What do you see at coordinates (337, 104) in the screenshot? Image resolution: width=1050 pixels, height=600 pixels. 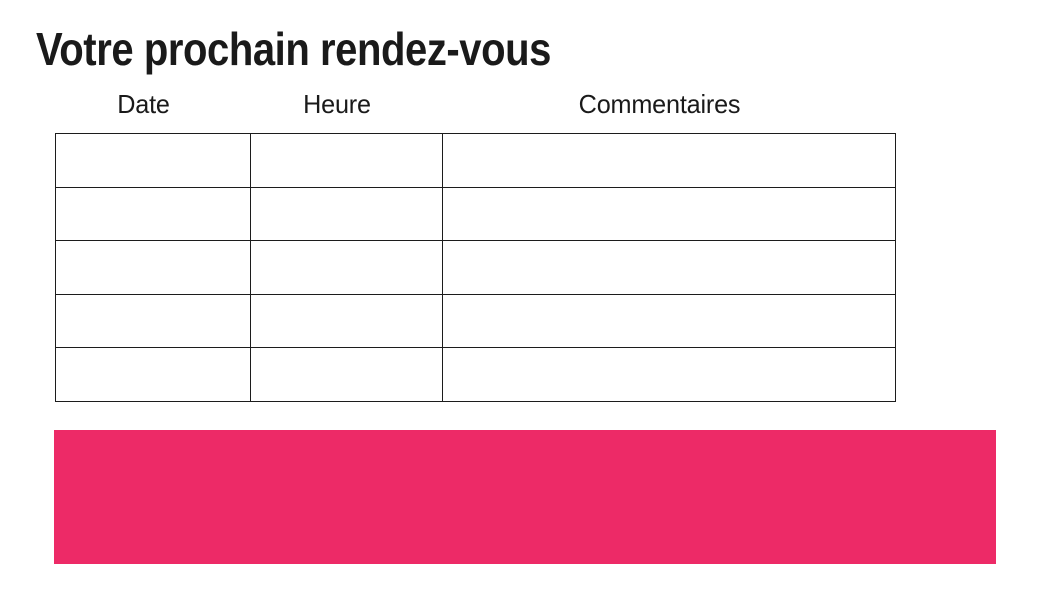 I see `column-header-heure: Heure` at bounding box center [337, 104].